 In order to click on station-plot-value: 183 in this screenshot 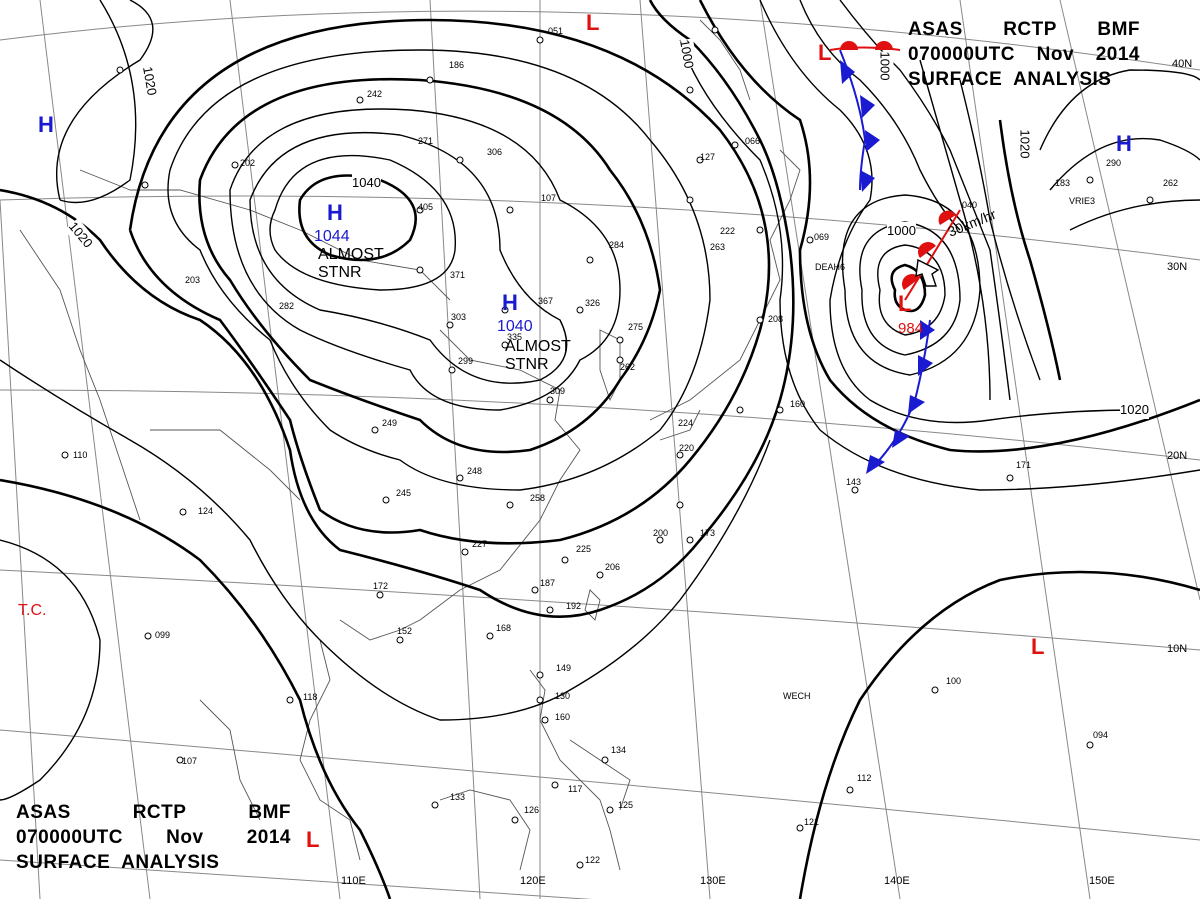, I will do `click(1063, 183)`.